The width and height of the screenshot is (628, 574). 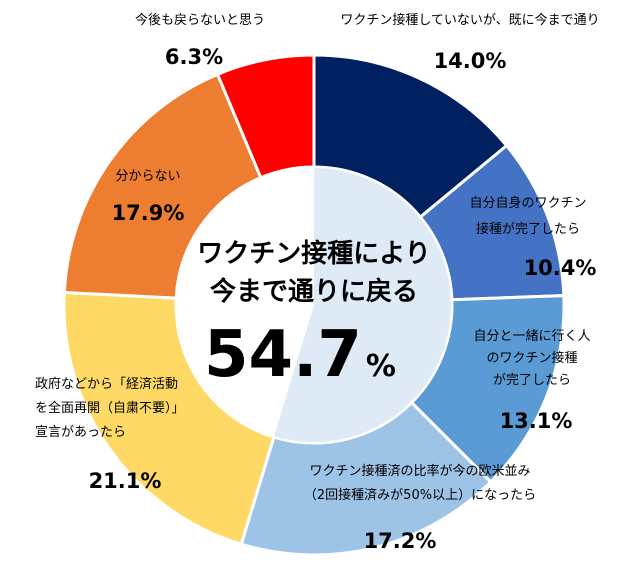 I want to click on center-title-line-2: 今まで通りに戻る, so click(x=314, y=291).